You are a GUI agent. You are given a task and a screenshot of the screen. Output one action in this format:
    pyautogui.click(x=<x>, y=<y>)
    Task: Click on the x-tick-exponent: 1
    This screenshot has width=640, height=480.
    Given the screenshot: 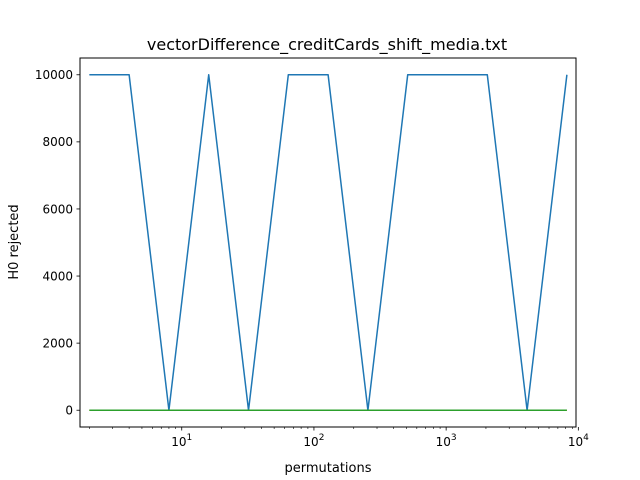 What is the action you would take?
    pyautogui.click(x=190, y=438)
    